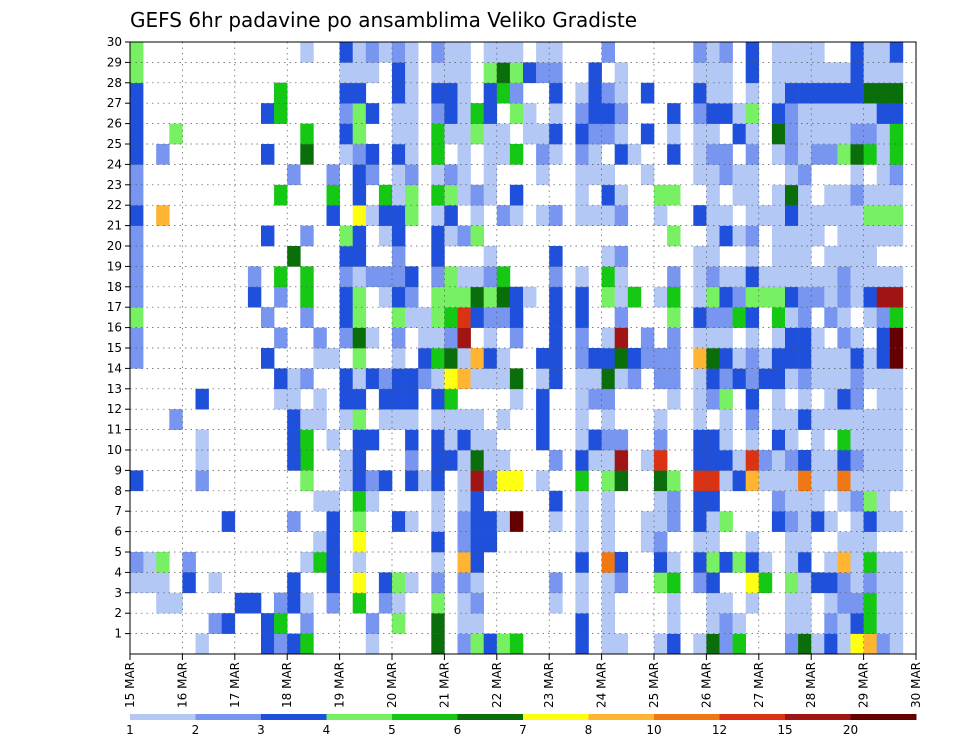 The image size is (960, 742). What do you see at coordinates (130, 685) in the screenshot?
I see `x-tick-label: 15 MAR` at bounding box center [130, 685].